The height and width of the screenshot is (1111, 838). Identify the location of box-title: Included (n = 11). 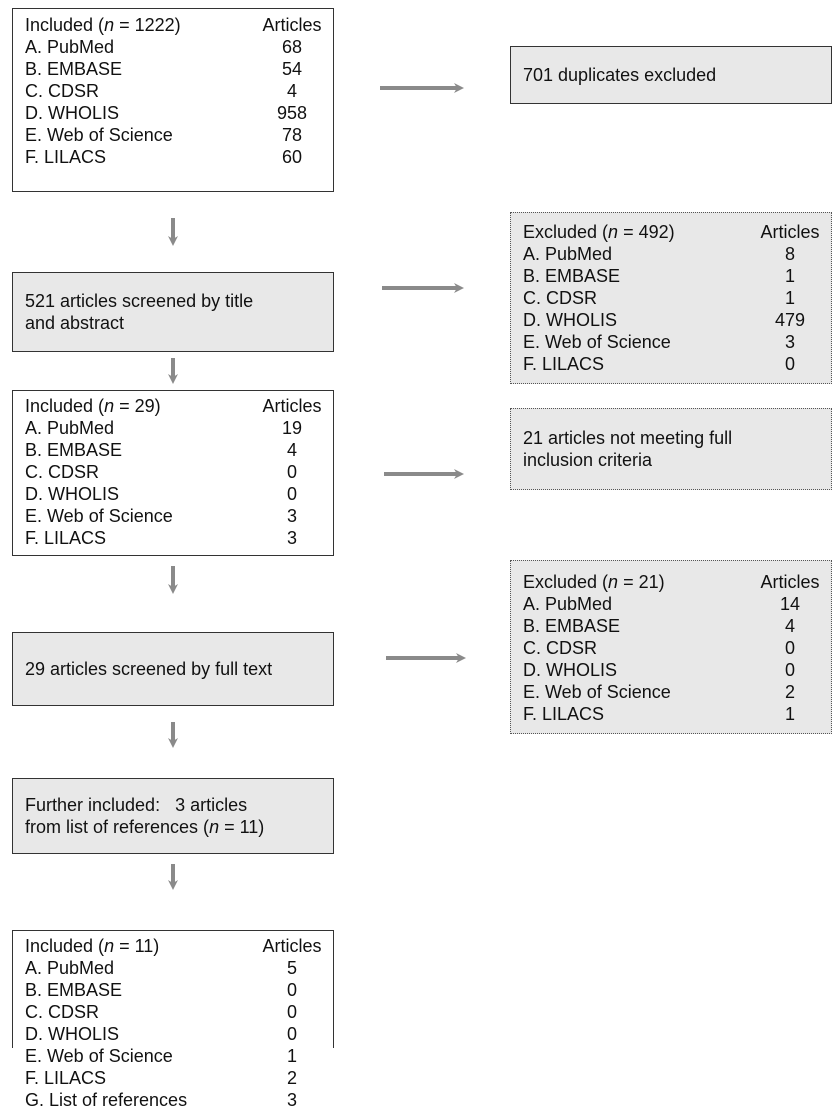
(92, 946).